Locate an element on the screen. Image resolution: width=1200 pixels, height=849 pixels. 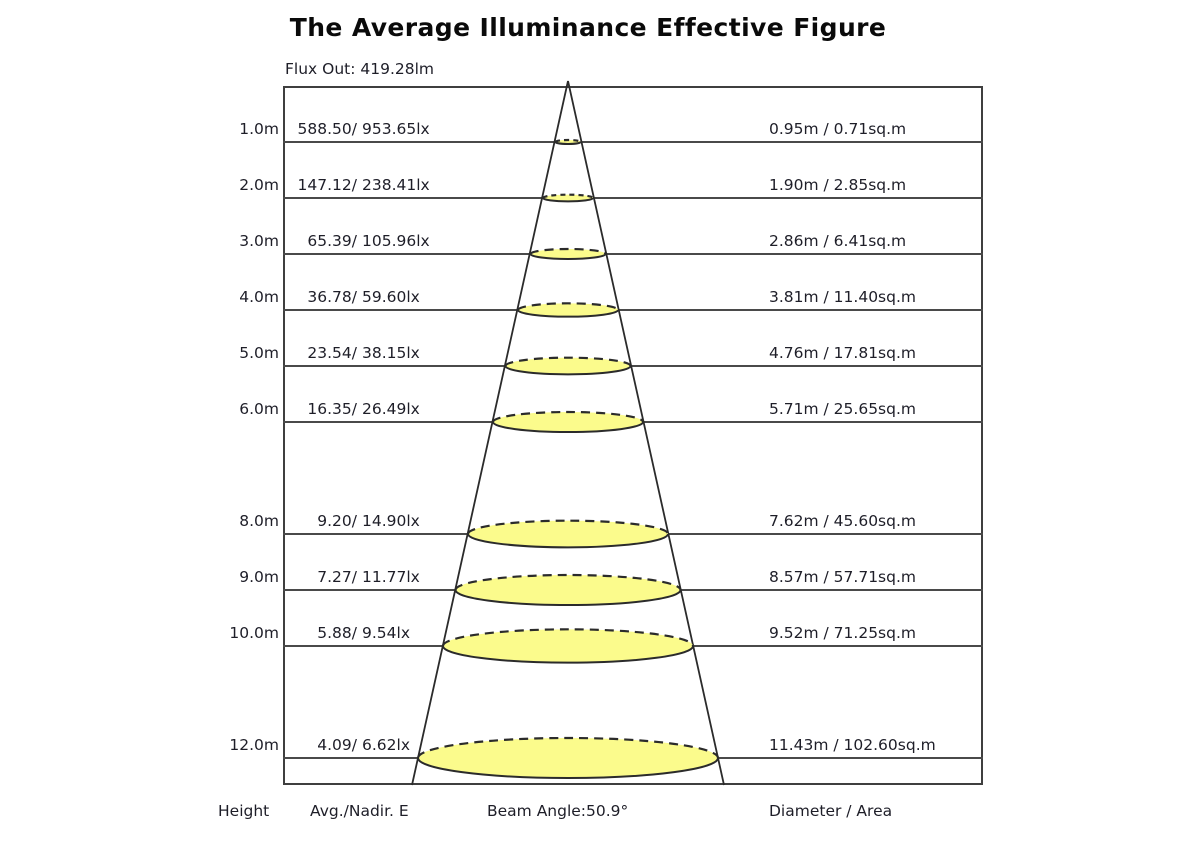
flux-out-label: Flux Out: 419.28lm is located at coordinates (360, 69).